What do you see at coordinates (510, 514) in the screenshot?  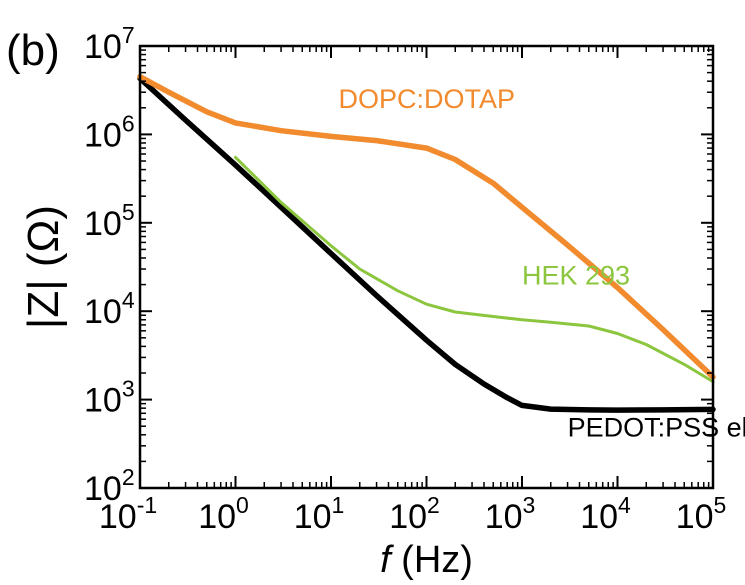 I see `x-tick-label: 10³` at bounding box center [510, 514].